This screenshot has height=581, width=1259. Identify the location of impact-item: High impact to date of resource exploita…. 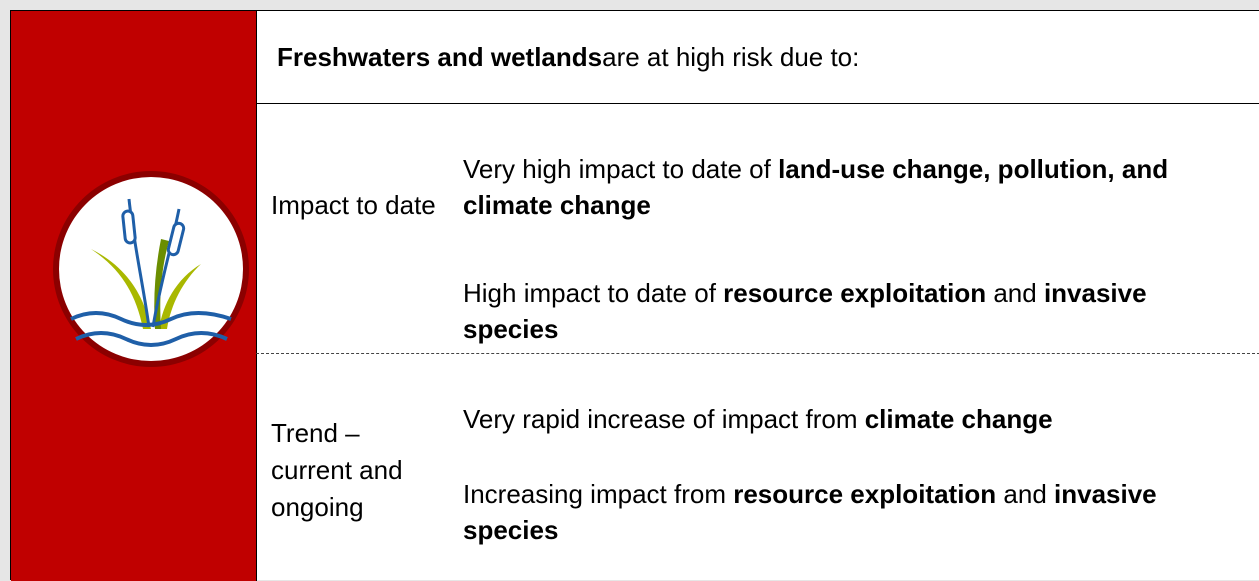
(833, 311).